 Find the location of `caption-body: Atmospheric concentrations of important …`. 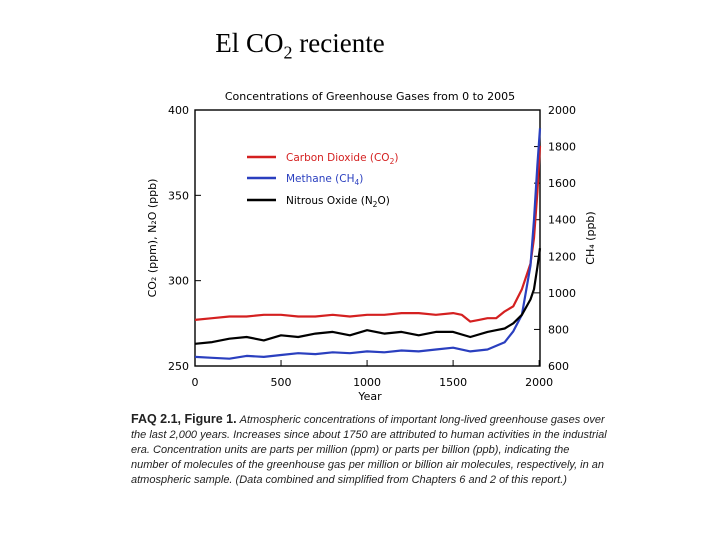

caption-body: Atmospheric concentrations of important … is located at coordinates (369, 450).